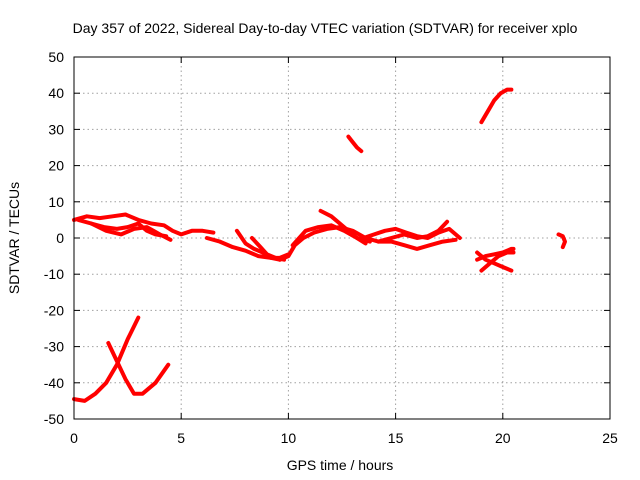 The height and width of the screenshot is (480, 640). What do you see at coordinates (56, 166) in the screenshot?
I see `y-tick-label: 20` at bounding box center [56, 166].